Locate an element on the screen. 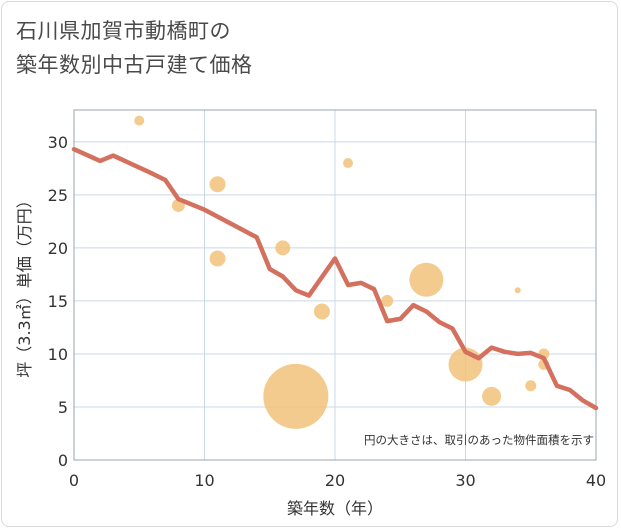  bubble-size-note: 円の大きさは、取引のあった物件面積を示す is located at coordinates (479, 440).